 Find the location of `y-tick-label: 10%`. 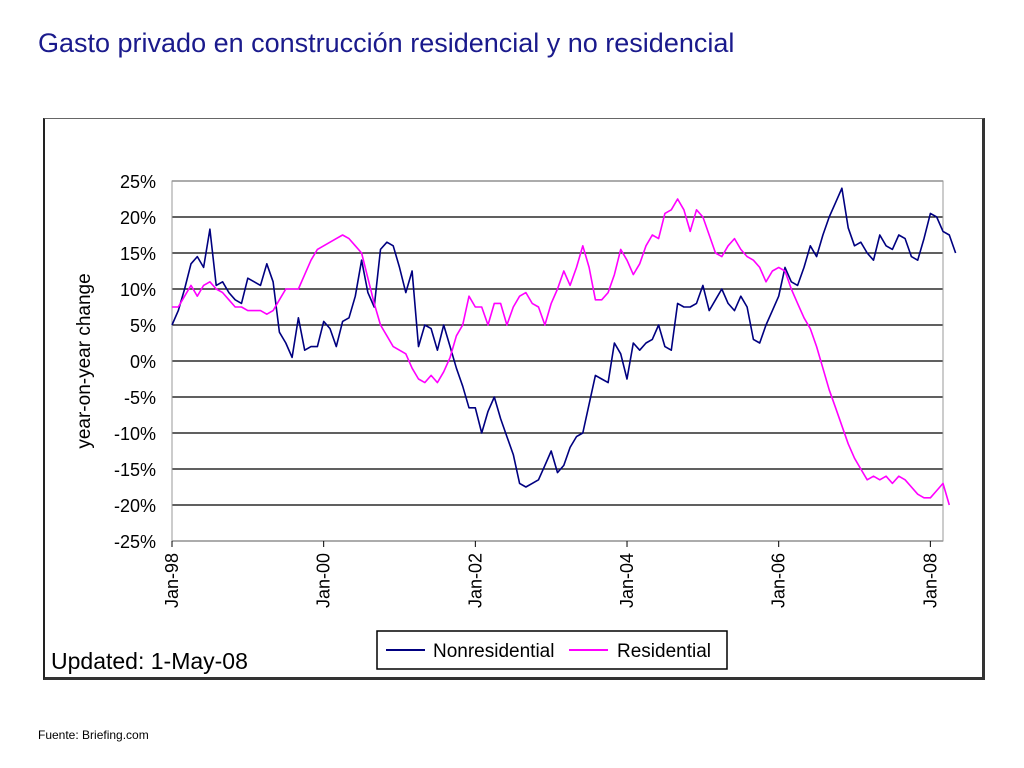

y-tick-label: 10% is located at coordinates (138, 290).